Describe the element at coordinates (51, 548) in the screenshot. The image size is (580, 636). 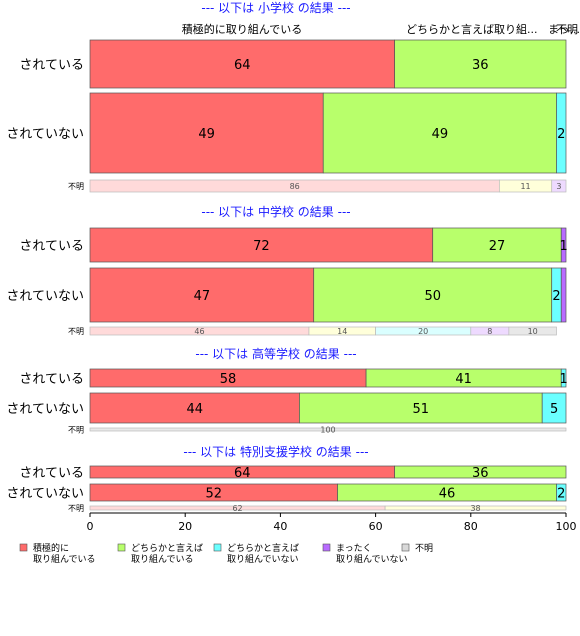
I see `legend-label: 積極的に` at that location.